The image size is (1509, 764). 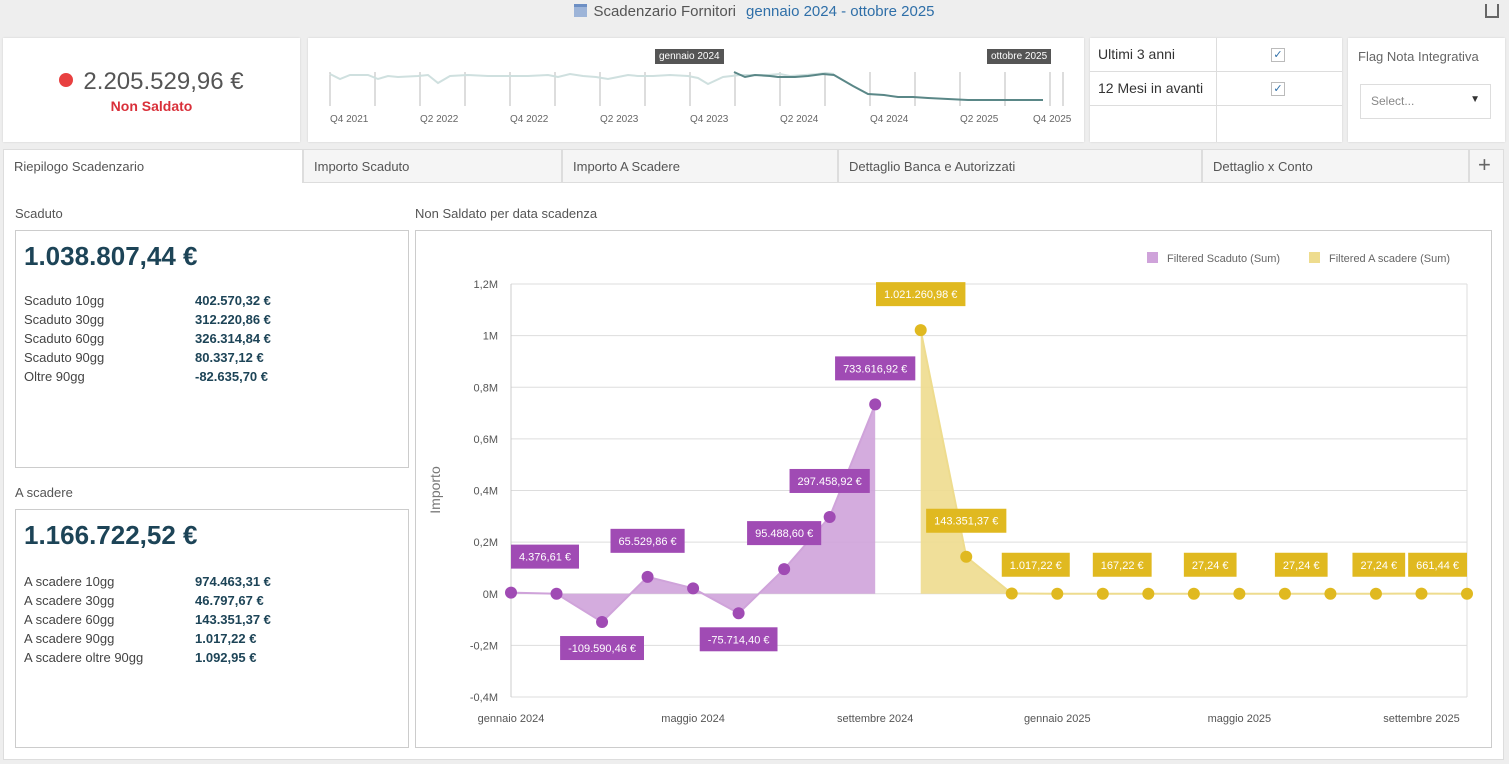 I want to click on x-tick-label: settembre 2024, so click(x=875, y=719).